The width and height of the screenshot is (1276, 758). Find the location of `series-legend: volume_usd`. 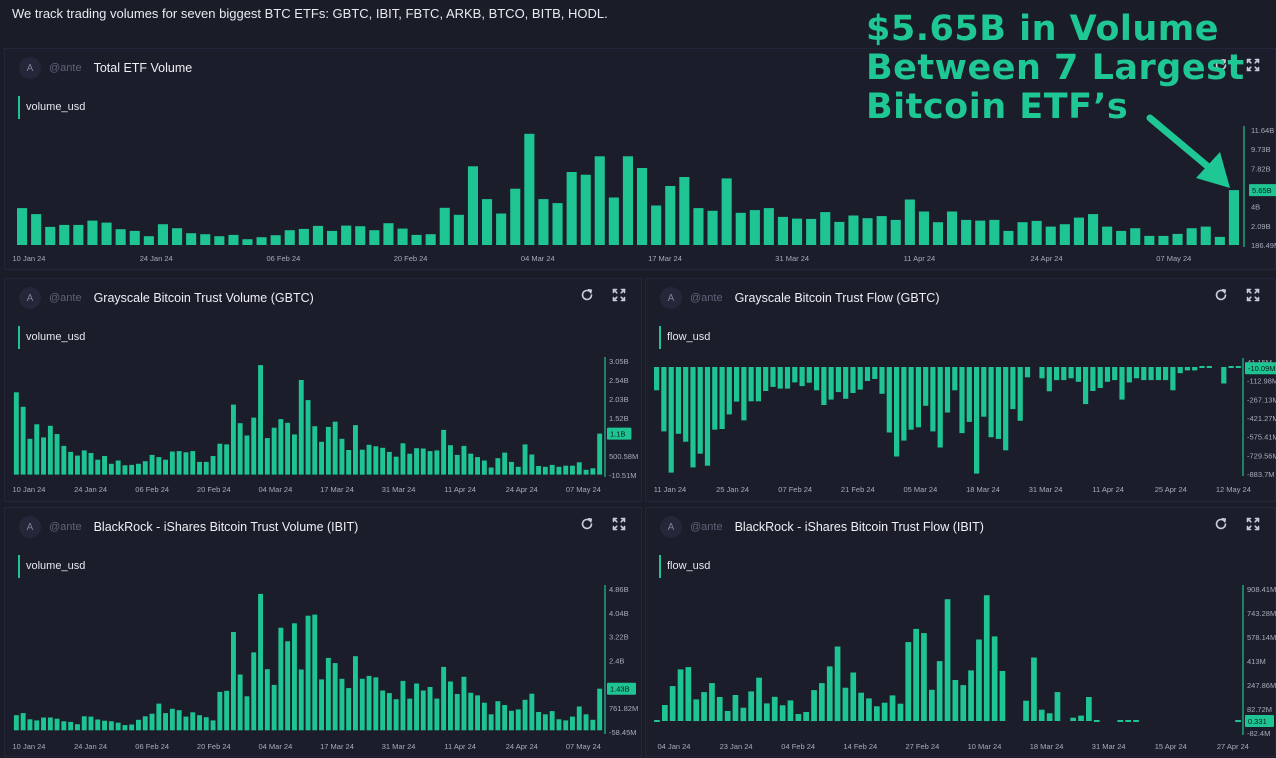

series-legend: volume_usd is located at coordinates (51, 107).